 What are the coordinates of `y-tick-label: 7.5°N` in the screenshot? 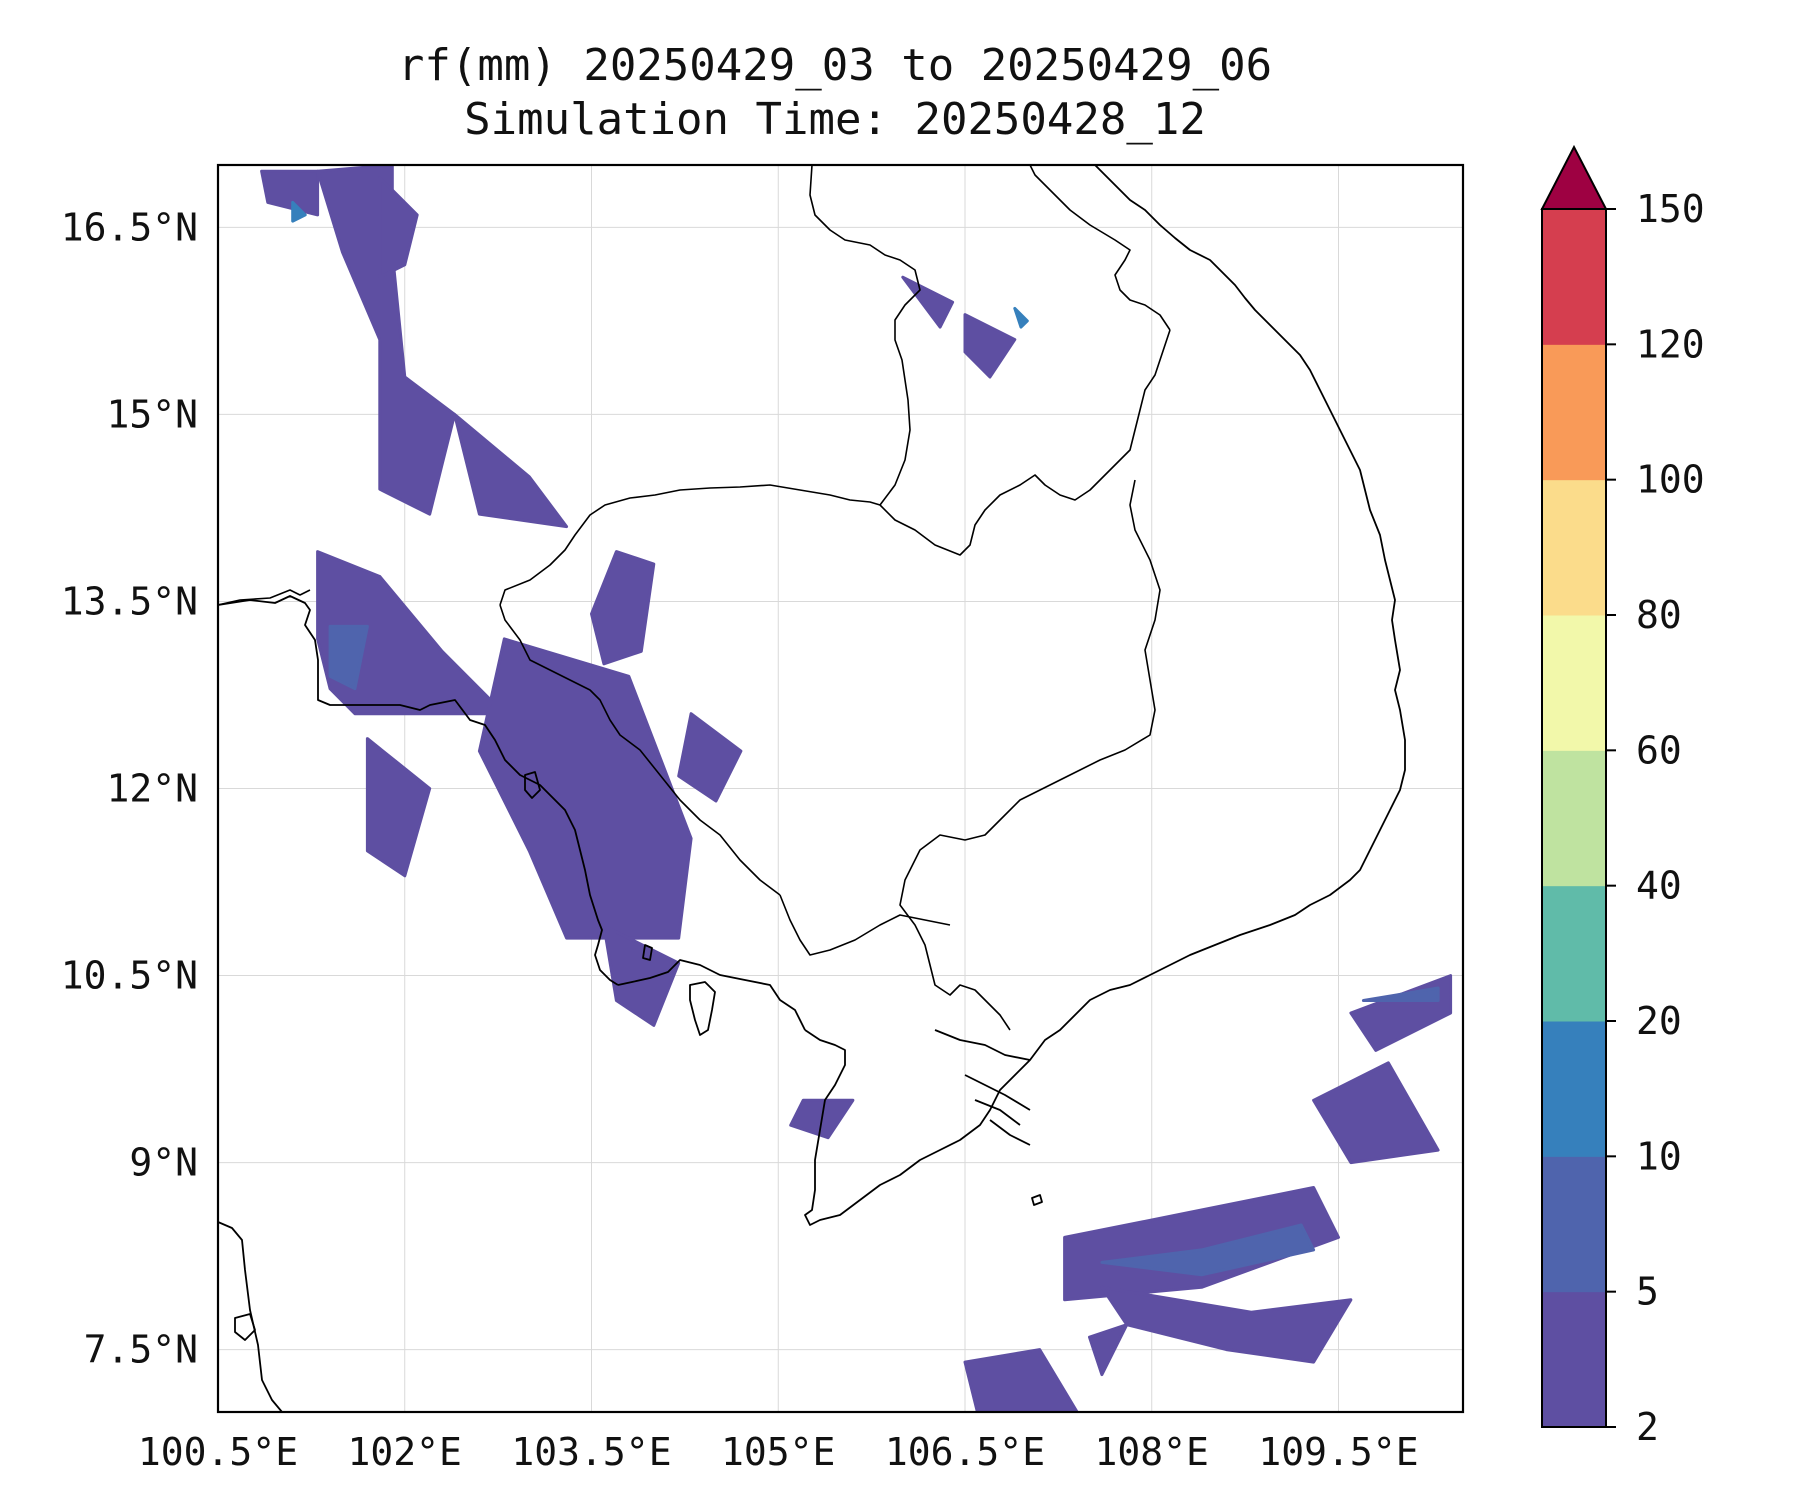 It's located at (141, 1350).